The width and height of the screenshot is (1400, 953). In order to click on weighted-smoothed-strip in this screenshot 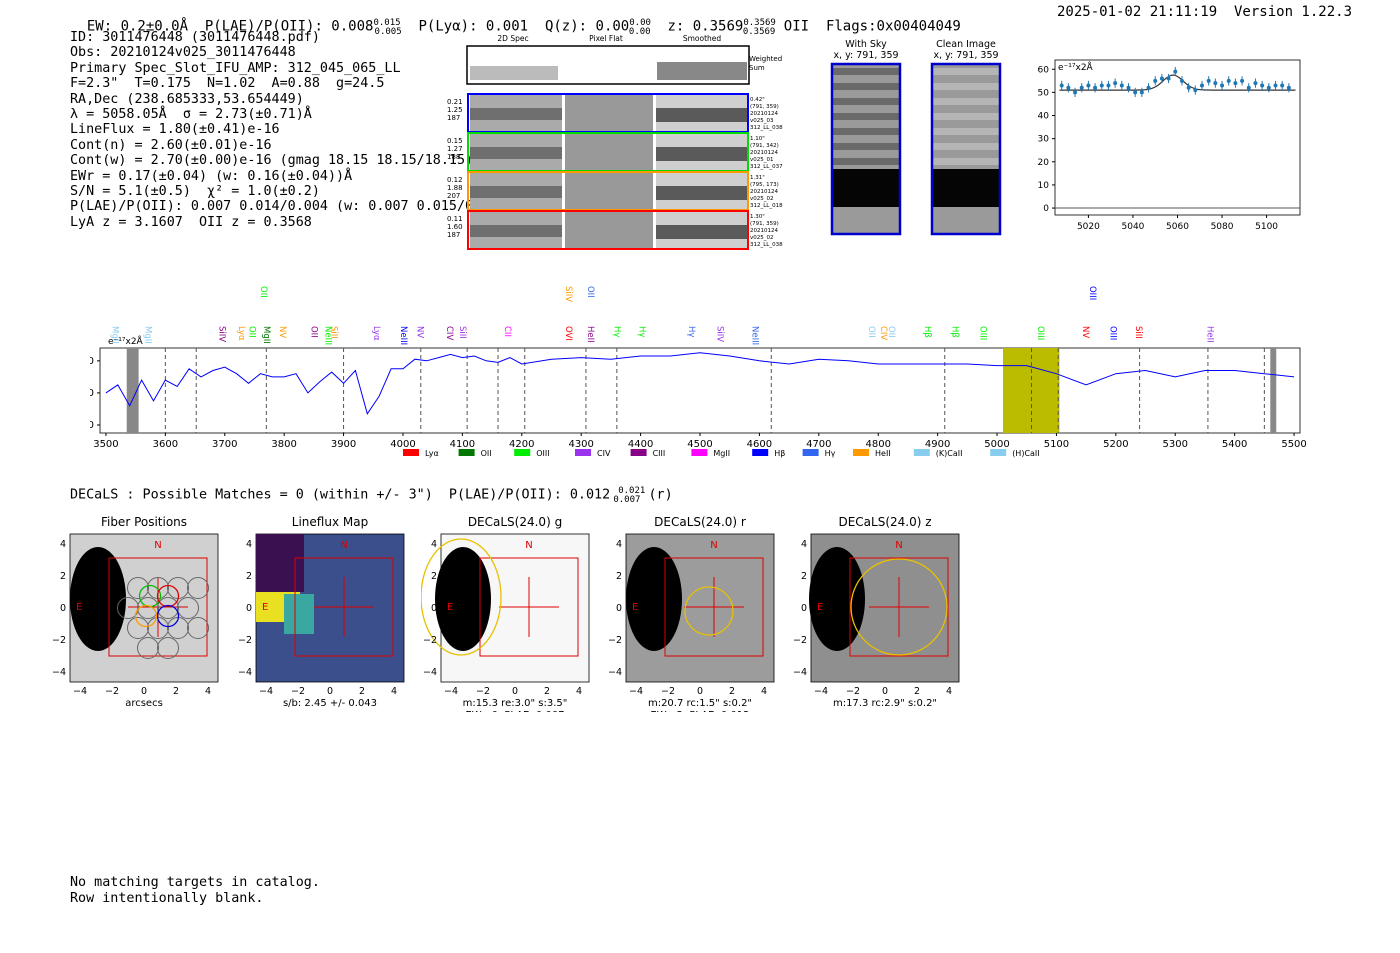, I will do `click(702, 71)`.